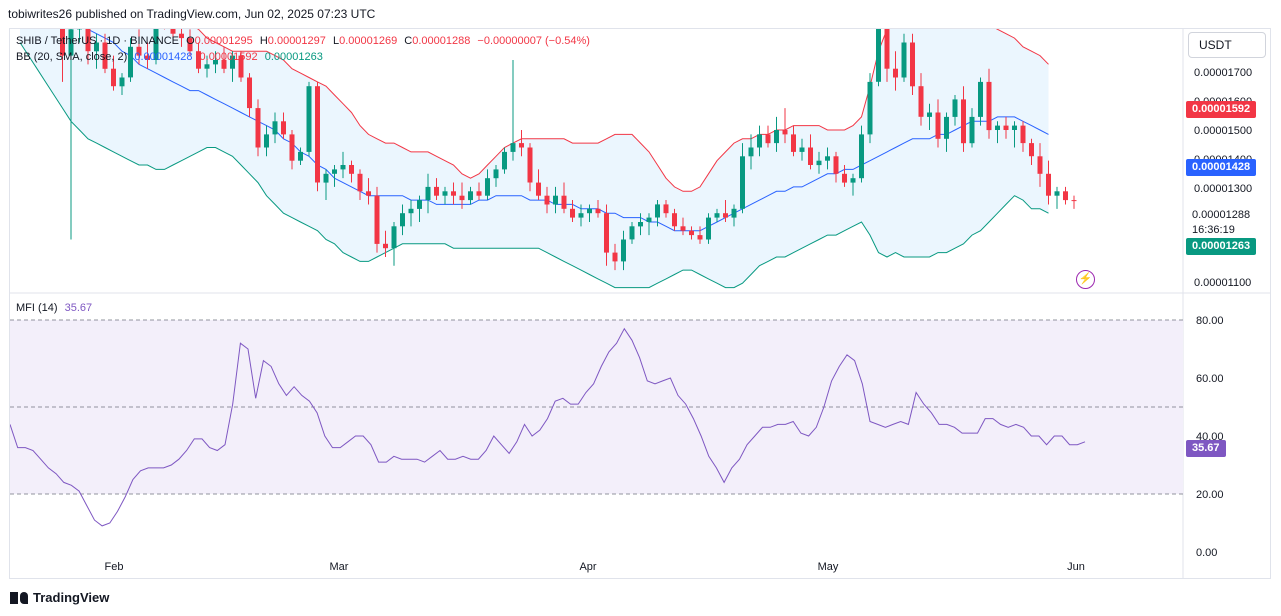 The image size is (1281, 616). Describe the element at coordinates (1085, 279) in the screenshot. I see `lightning-icon: ⚡` at that location.